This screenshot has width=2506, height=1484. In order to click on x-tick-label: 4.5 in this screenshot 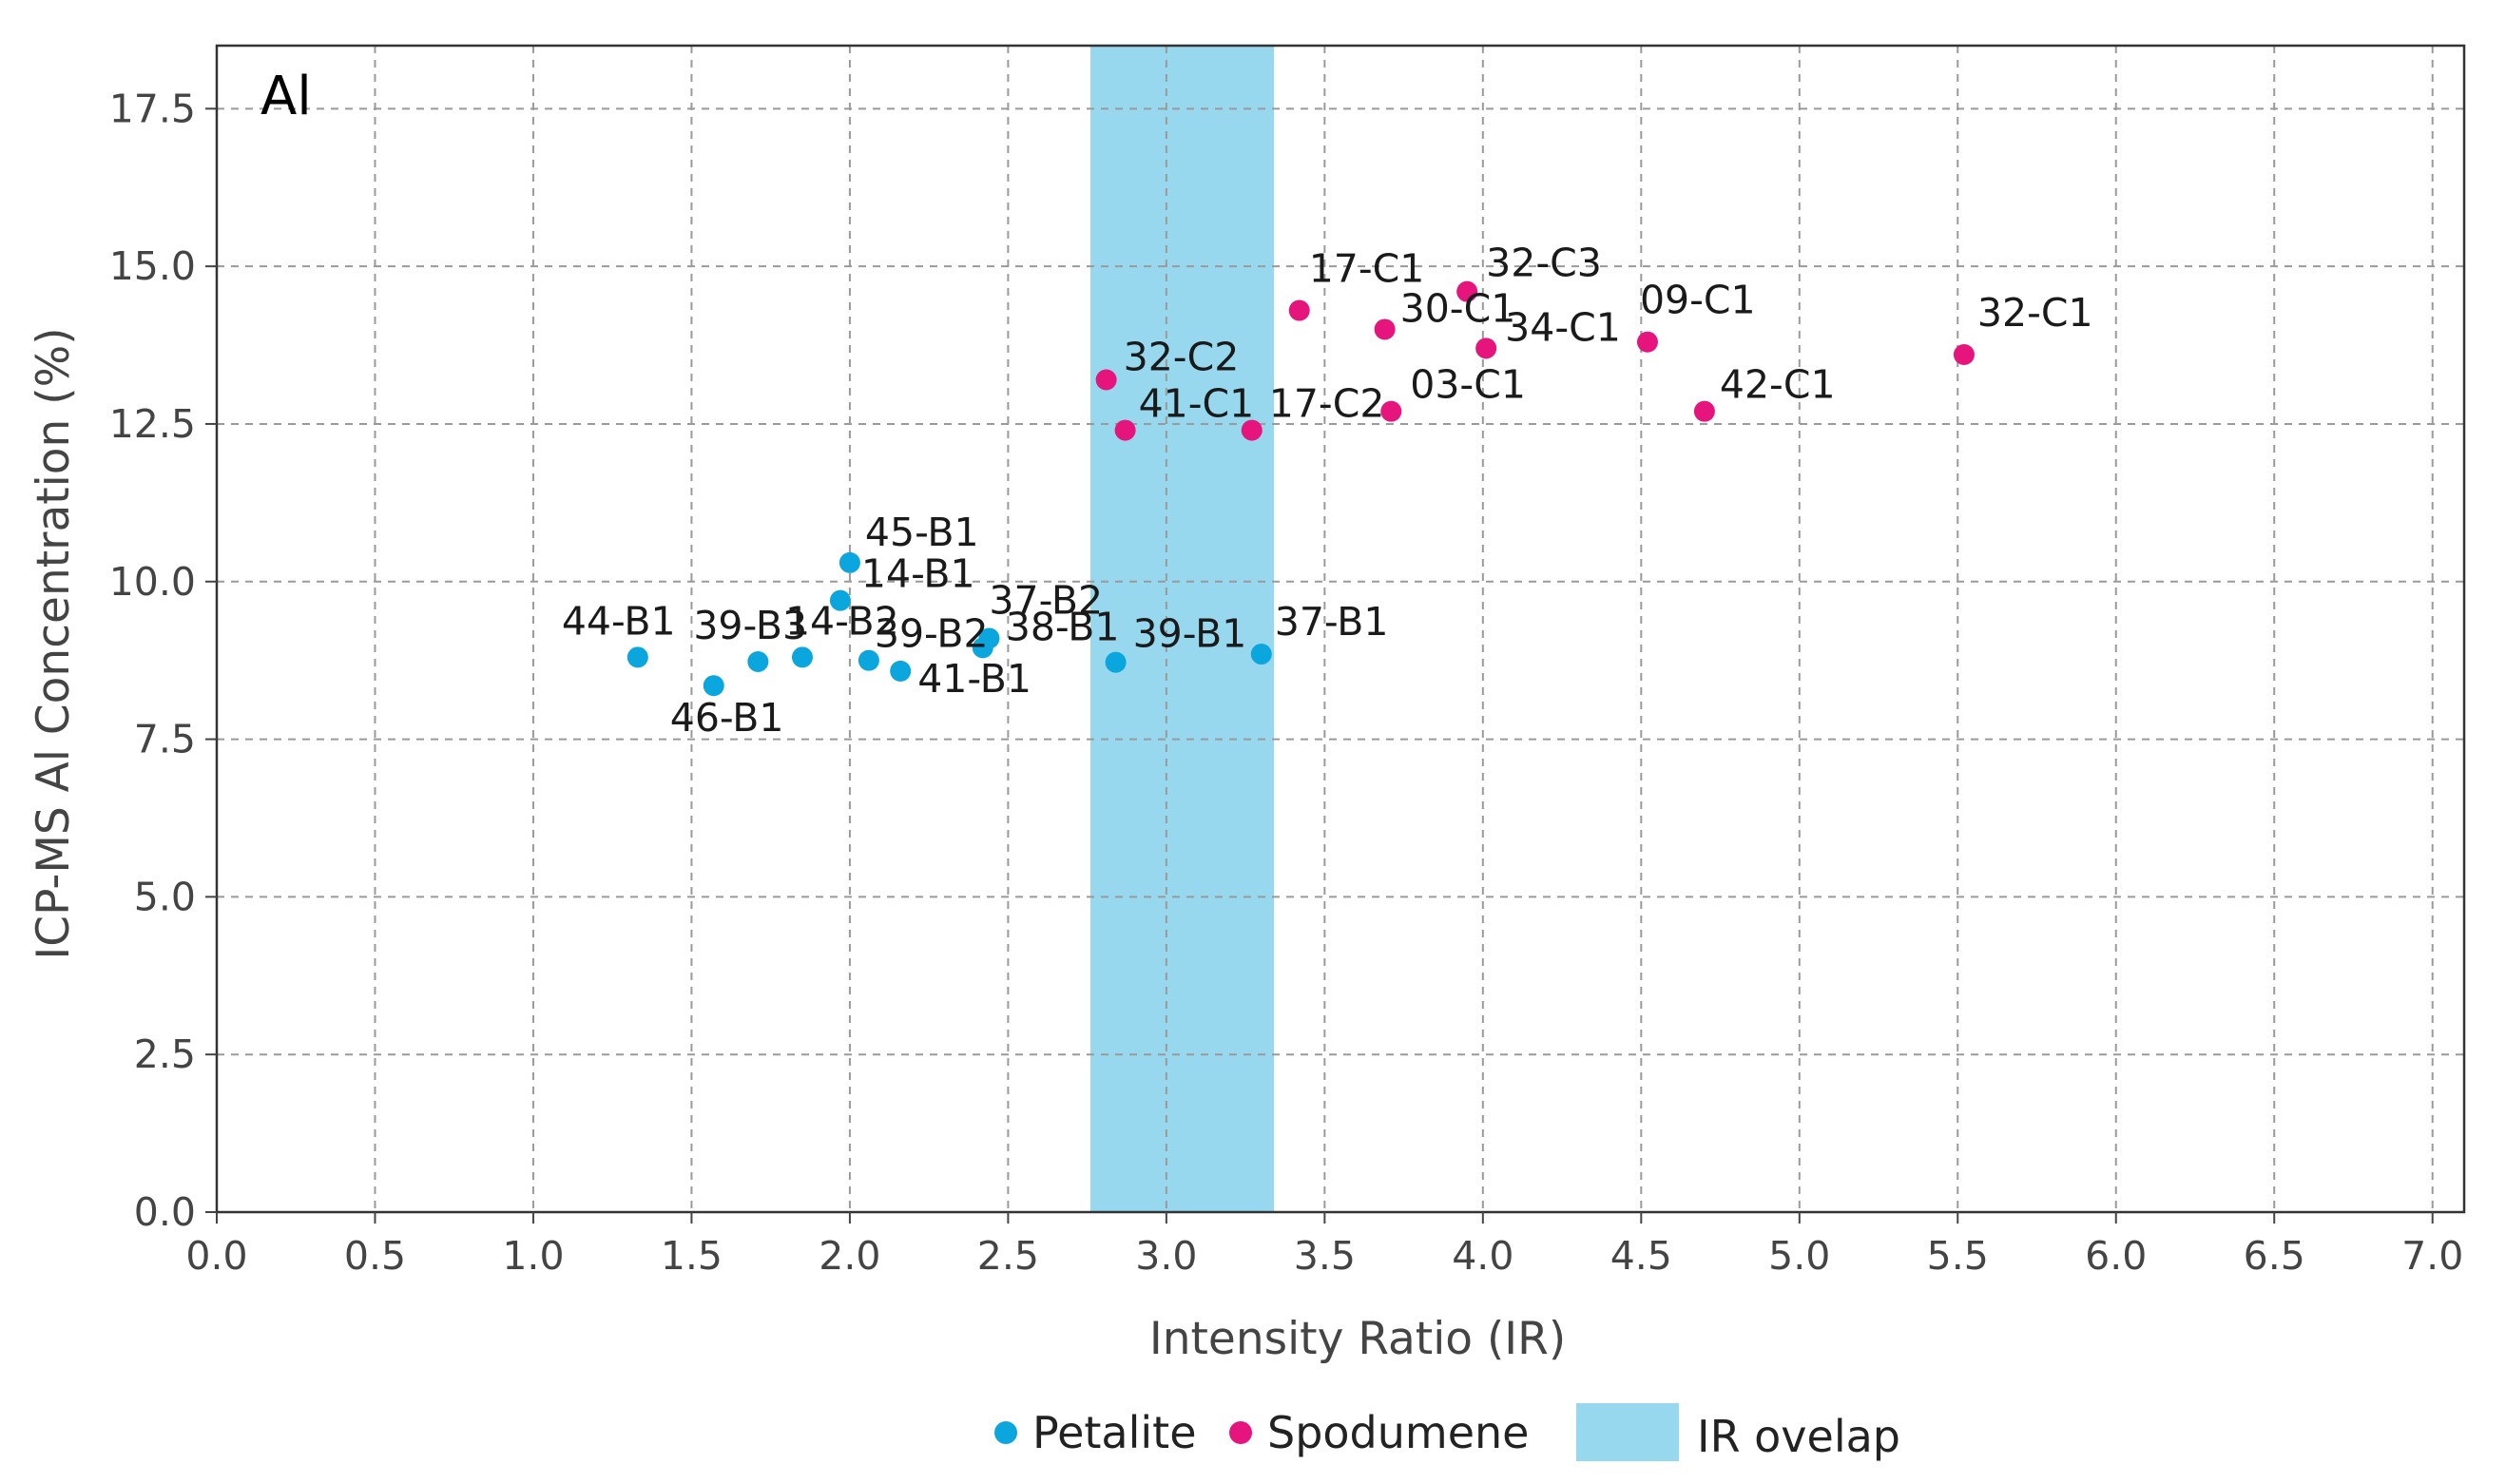, I will do `click(1641, 1256)`.